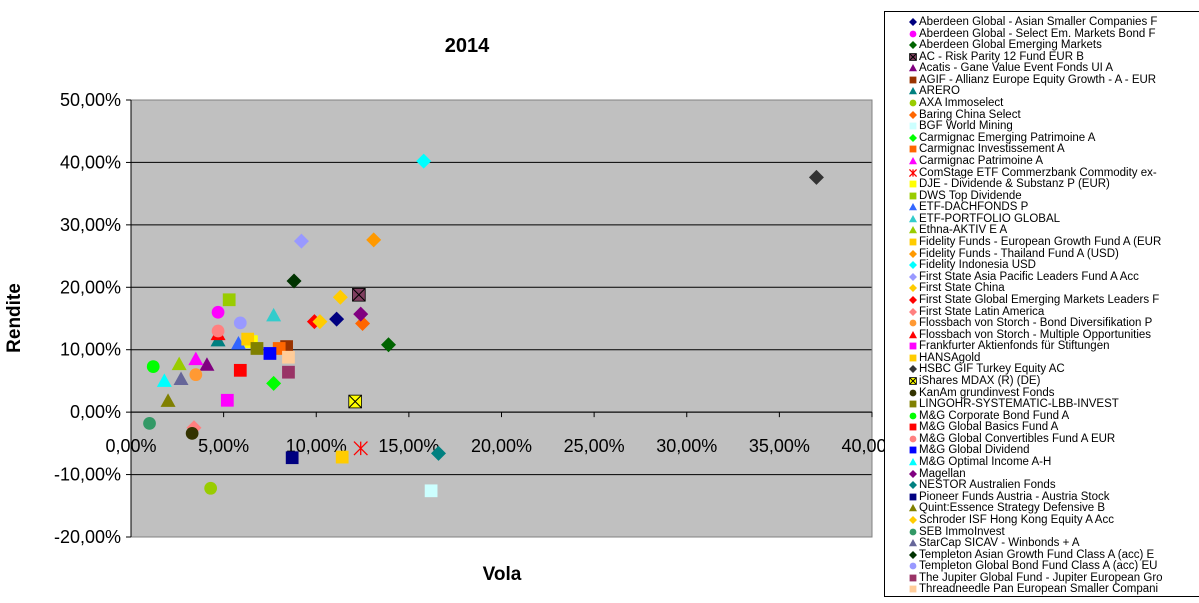 Image resolution: width=1199 pixels, height=603 pixels. Describe the element at coordinates (223, 446) in the screenshot. I see `x-tick-label: 5,00%` at that location.